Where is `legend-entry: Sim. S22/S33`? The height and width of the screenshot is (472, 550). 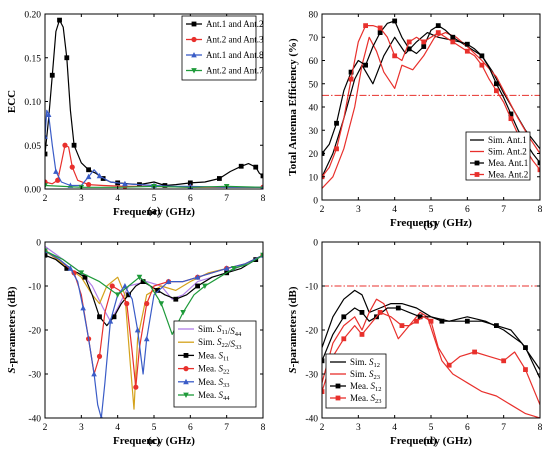
legend-entry: Sim. S22/S33 is located at coordinates (220, 344).